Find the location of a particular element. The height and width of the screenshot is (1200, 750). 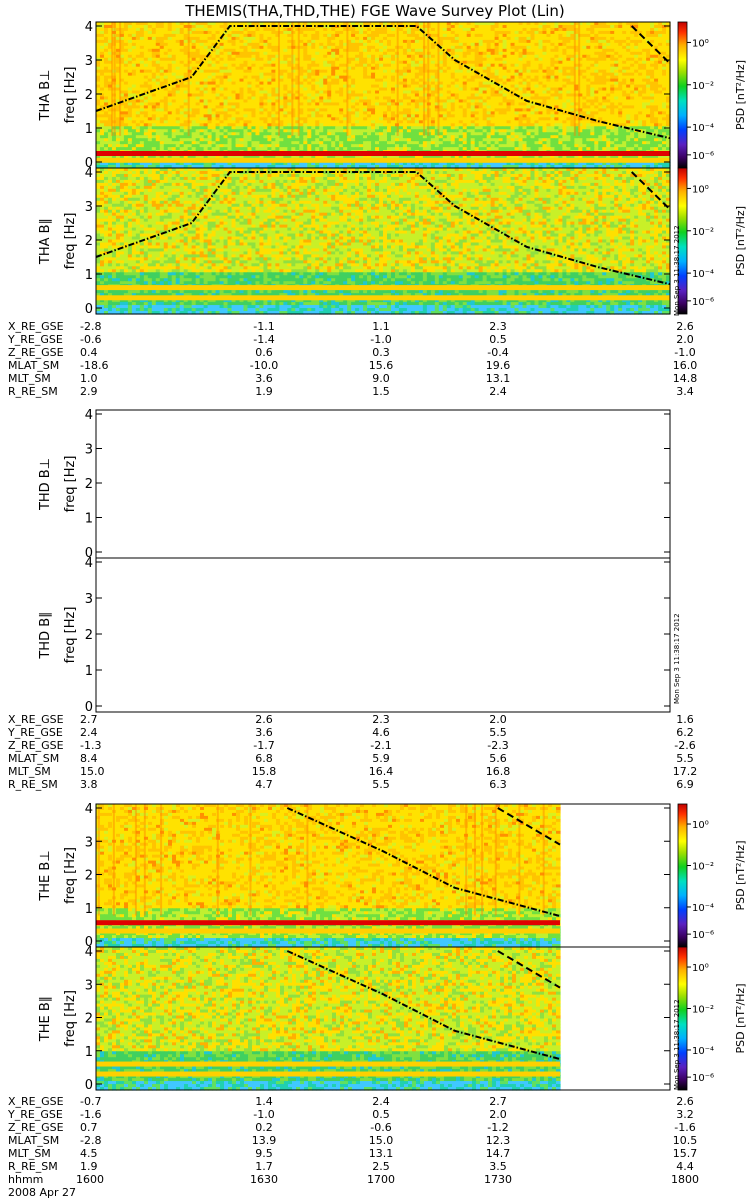

y-axis-label: THD B∥ is located at coordinates (45, 635).